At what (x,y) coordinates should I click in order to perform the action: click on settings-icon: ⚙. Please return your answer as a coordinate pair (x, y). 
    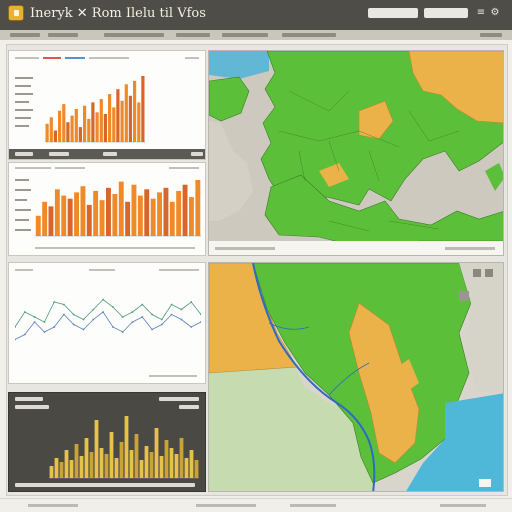
    Looking at the image, I should click on (495, 12).